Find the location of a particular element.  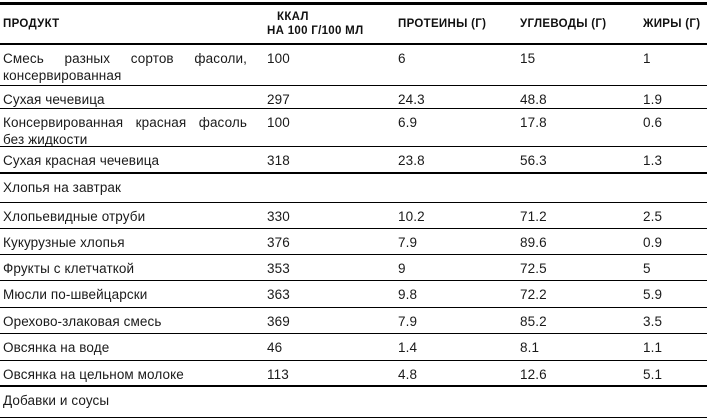

kcal-header-line1: ККАЛ is located at coordinates (293, 17).